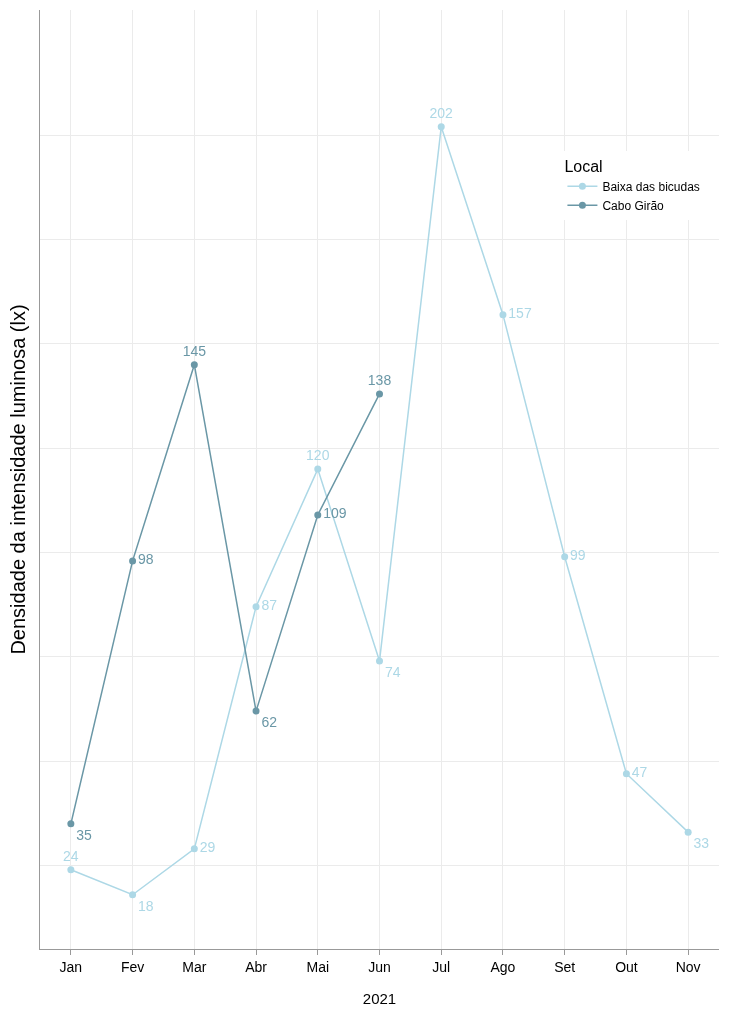 This screenshot has width=729, height=1019. What do you see at coordinates (269, 605) in the screenshot?
I see `data-label: 87` at bounding box center [269, 605].